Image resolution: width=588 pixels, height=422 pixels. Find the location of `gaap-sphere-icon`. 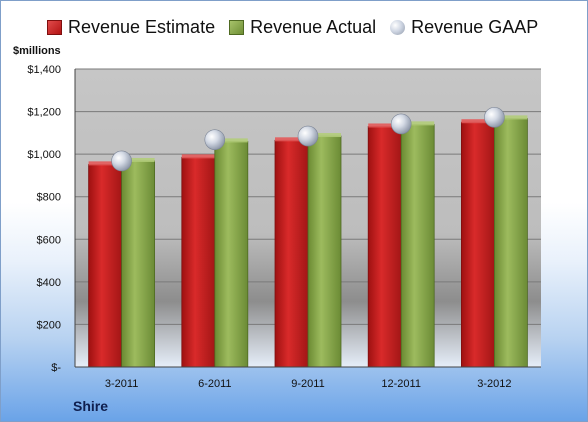

gaap-sphere-icon is located at coordinates (398, 27).